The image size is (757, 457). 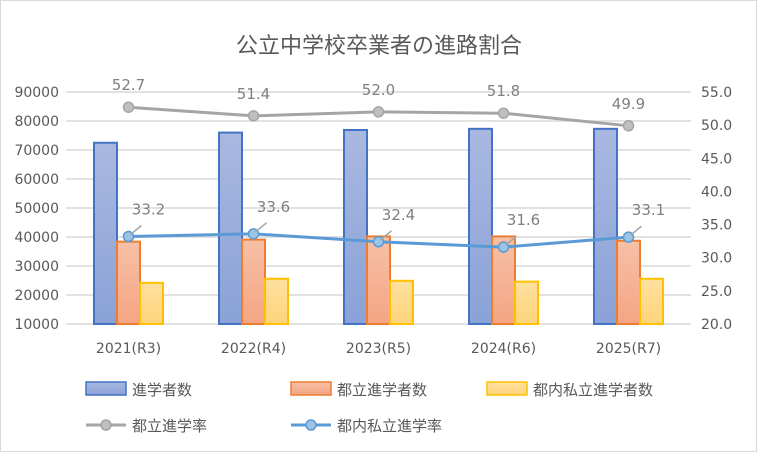 What do you see at coordinates (36, 238) in the screenshot?
I see `y-left-tick-label: 40000` at bounding box center [36, 238].